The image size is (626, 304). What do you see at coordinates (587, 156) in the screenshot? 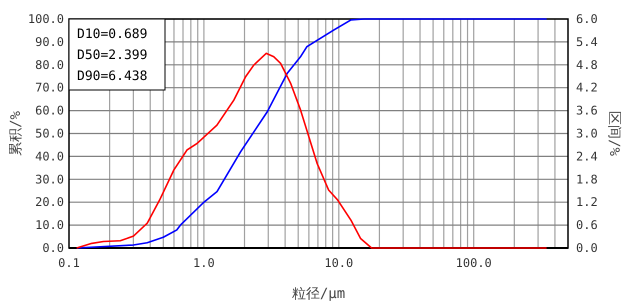
I see `y2-tick-label: 2.4` at bounding box center [587, 156].